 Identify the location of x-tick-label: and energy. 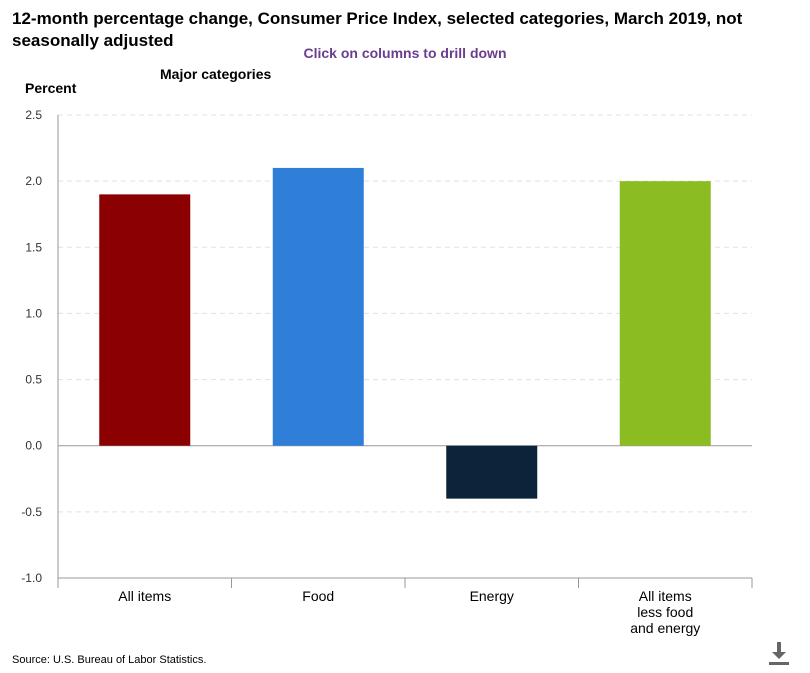
(665, 628).